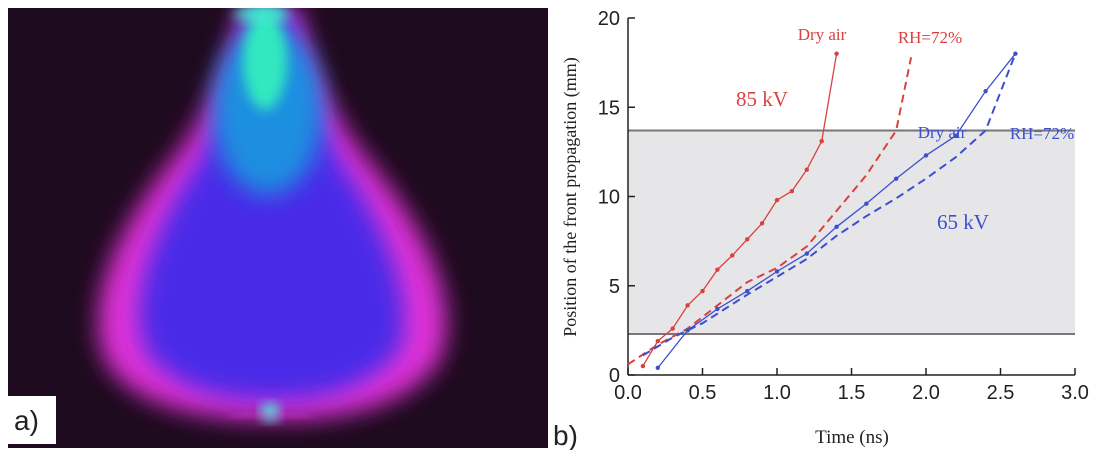 The height and width of the screenshot is (450, 1095). What do you see at coordinates (926, 393) in the screenshot?
I see `x-tick-label: 2.0` at bounding box center [926, 393].